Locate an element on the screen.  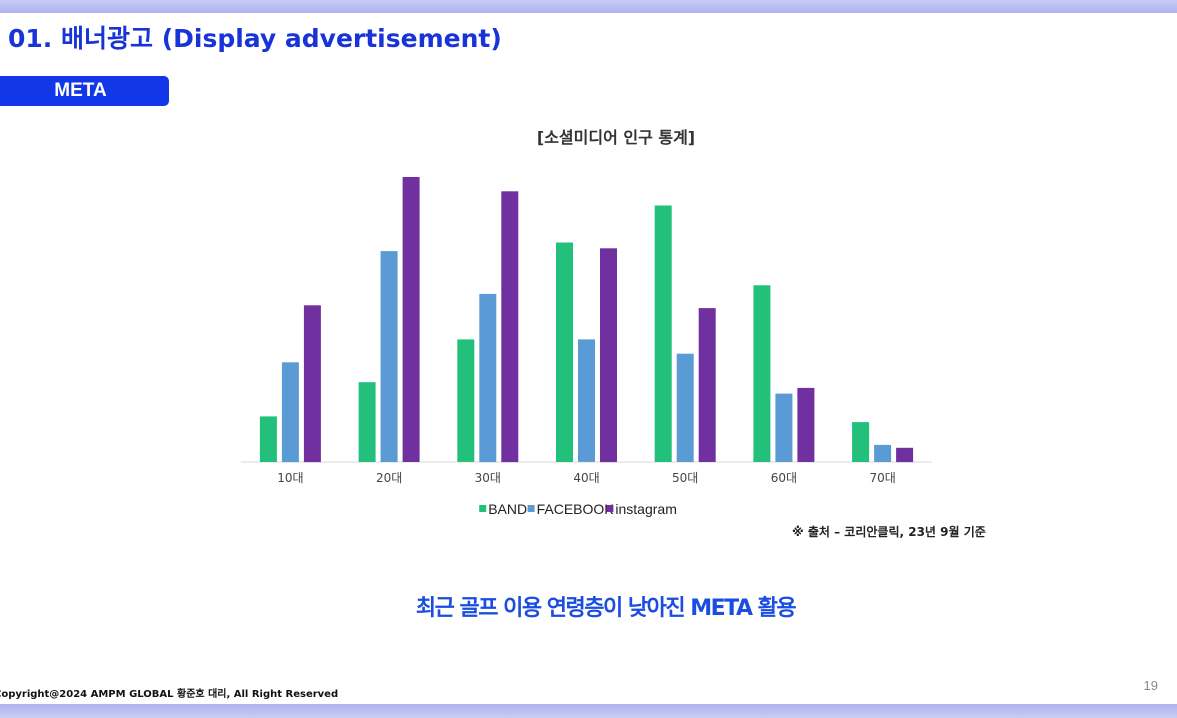
top-band is located at coordinates (588, 6).